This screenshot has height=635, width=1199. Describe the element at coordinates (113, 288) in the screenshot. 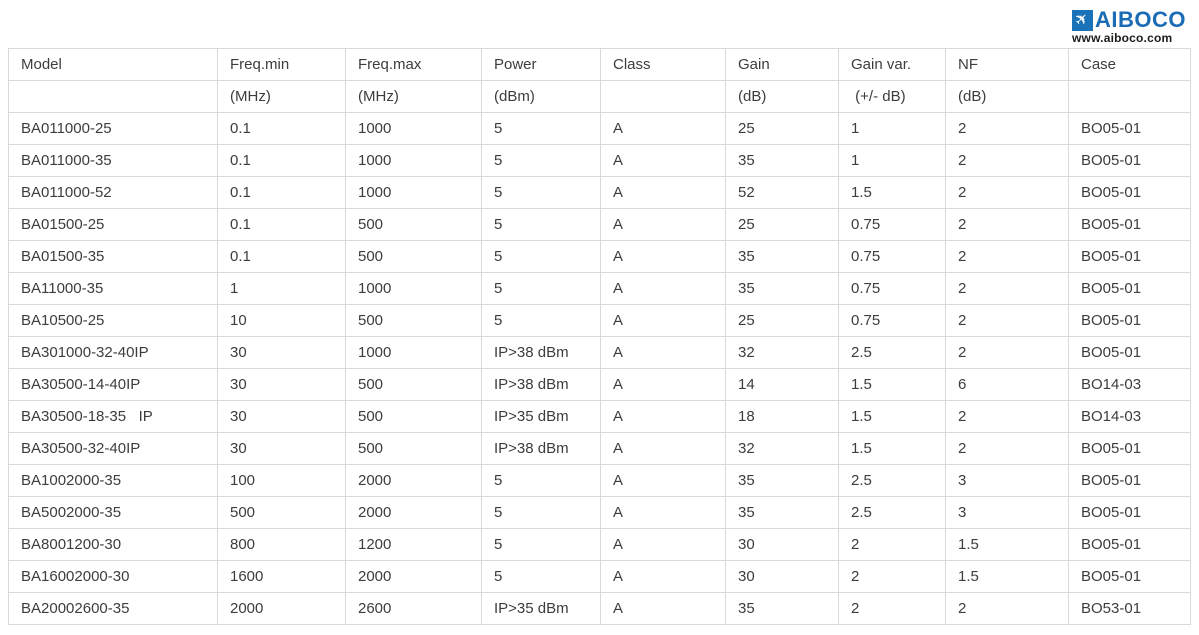

I see `cell-model: BA11000-35` at that location.